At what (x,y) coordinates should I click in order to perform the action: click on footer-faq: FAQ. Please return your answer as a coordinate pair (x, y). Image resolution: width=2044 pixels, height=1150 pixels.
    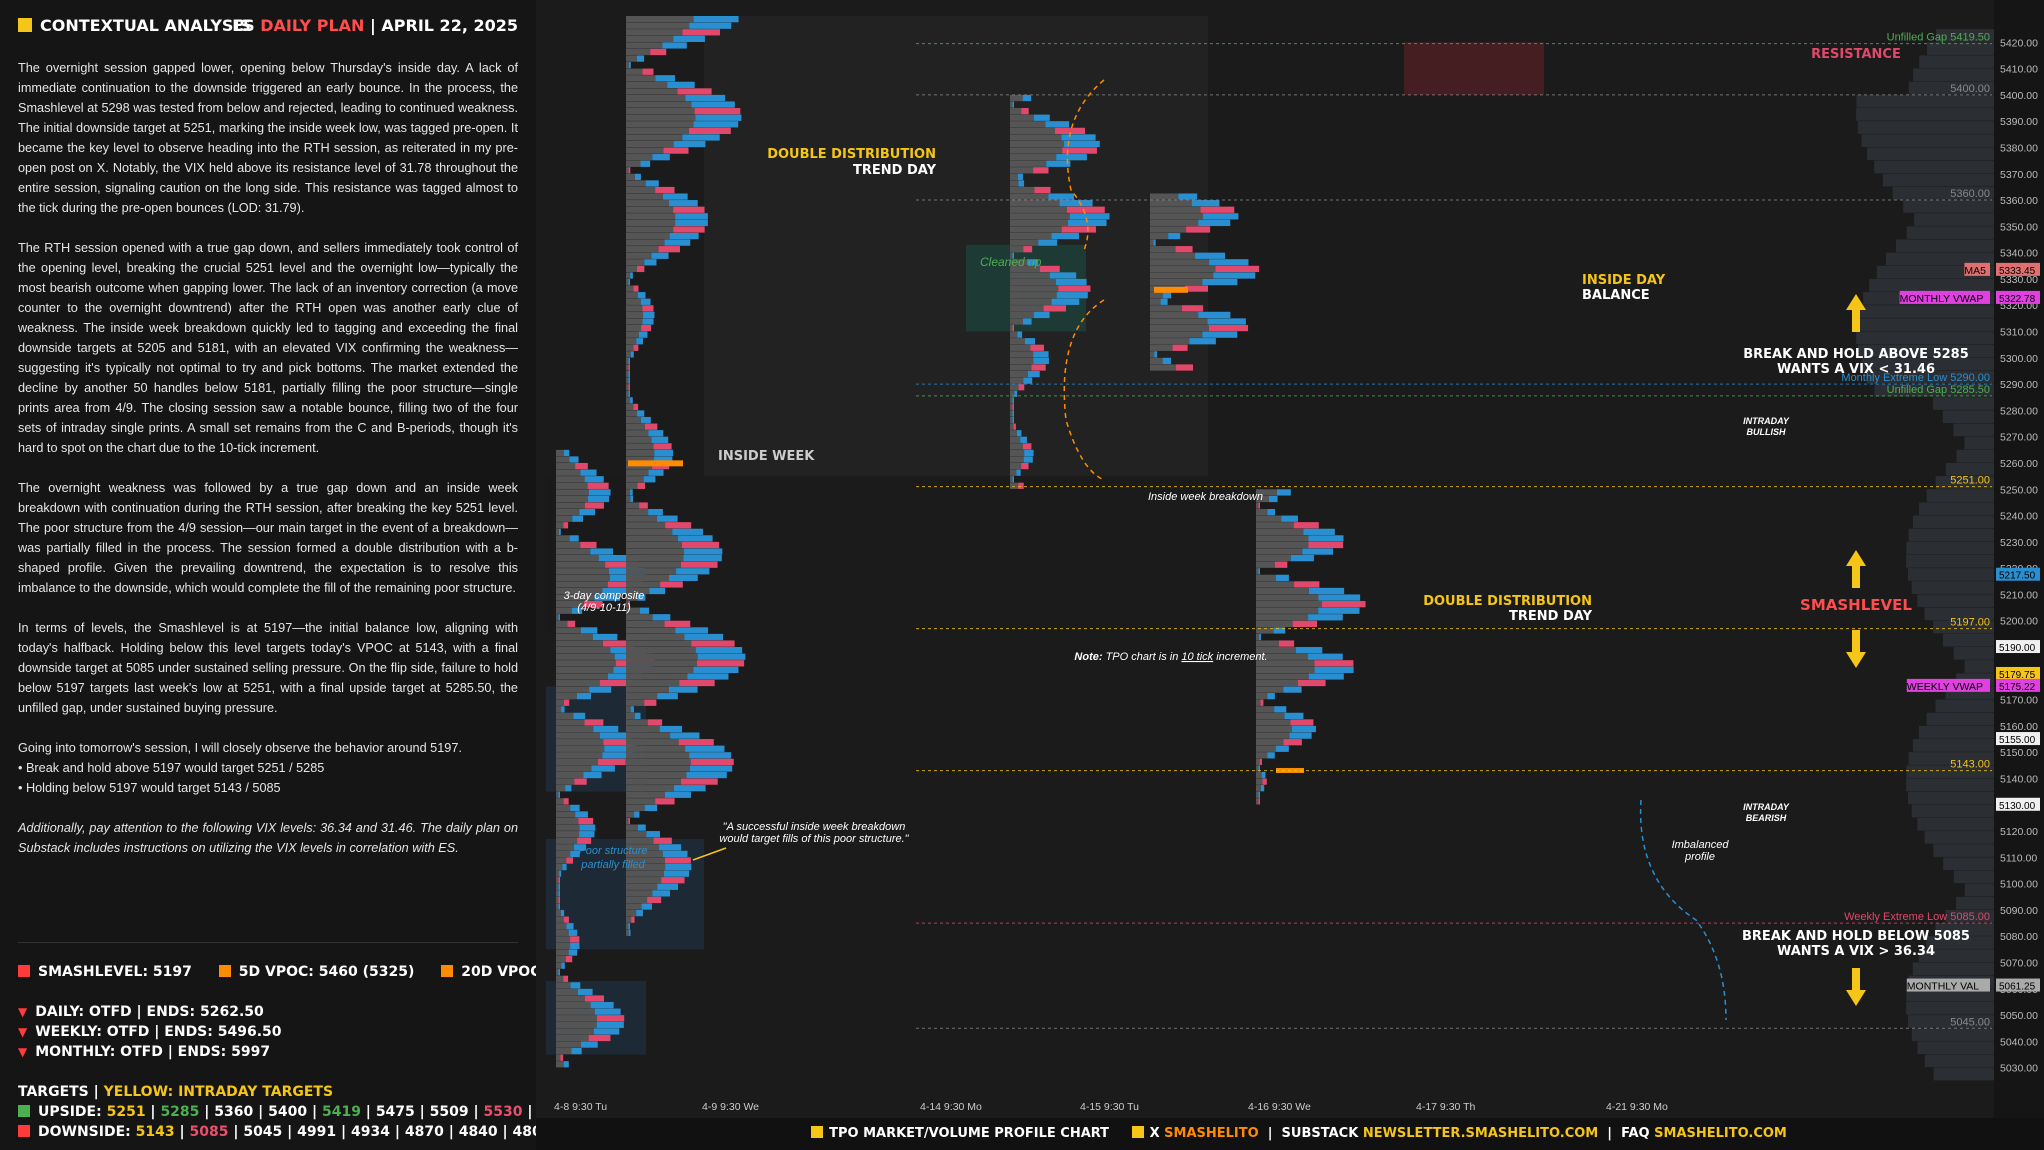
    Looking at the image, I should click on (1635, 1133).